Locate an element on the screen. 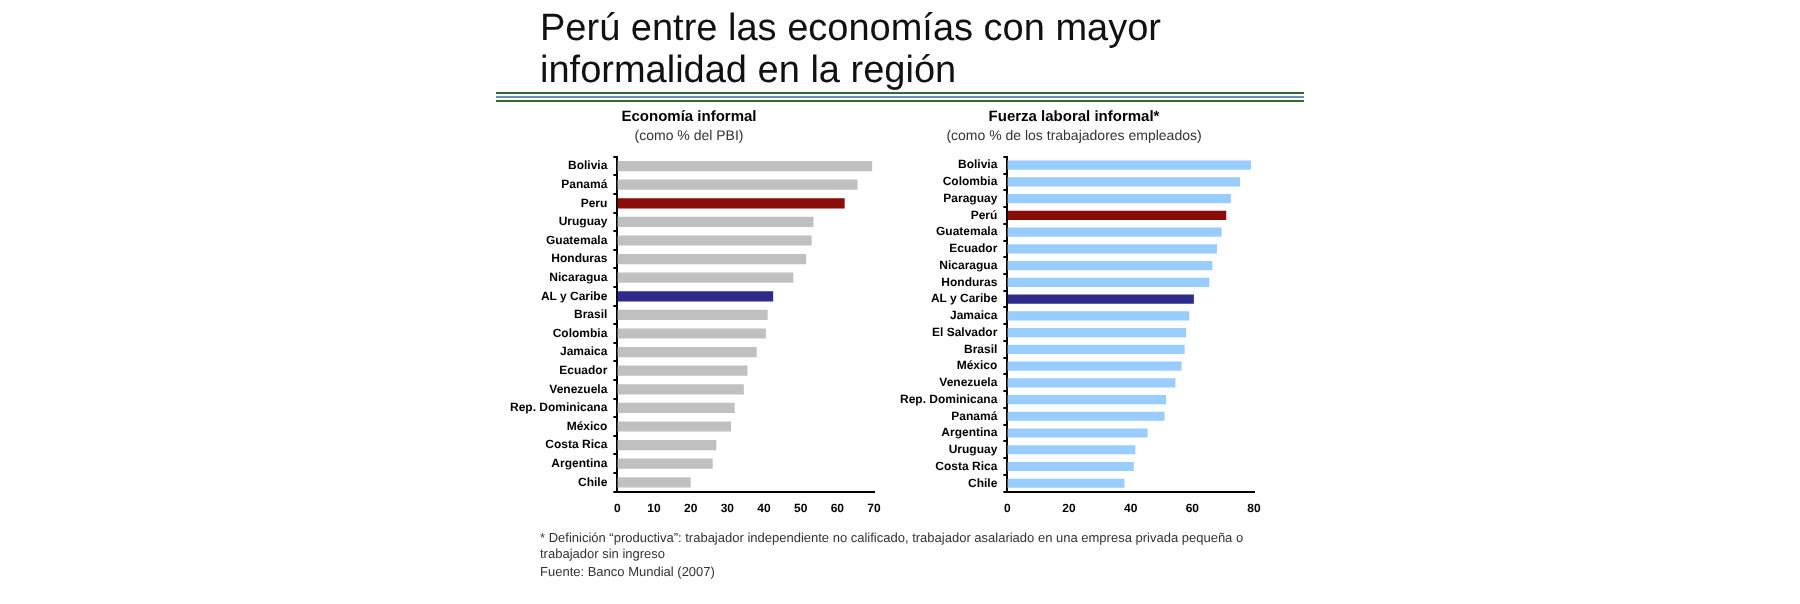 Image resolution: width=1800 pixels, height=604 pixels. text: Perú entre las economías con mayor informalidad en la región is located at coordinates (851, 50).